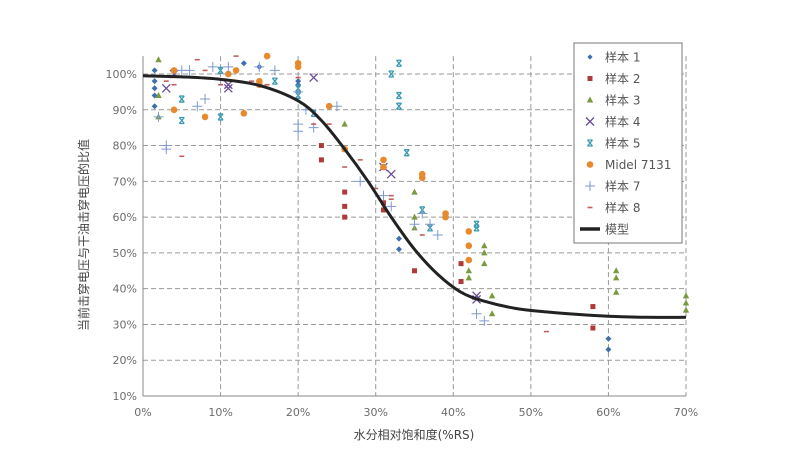 The width and height of the screenshot is (800, 450). Describe the element at coordinates (298, 412) in the screenshot. I see `x-tick-label: 20%` at that location.